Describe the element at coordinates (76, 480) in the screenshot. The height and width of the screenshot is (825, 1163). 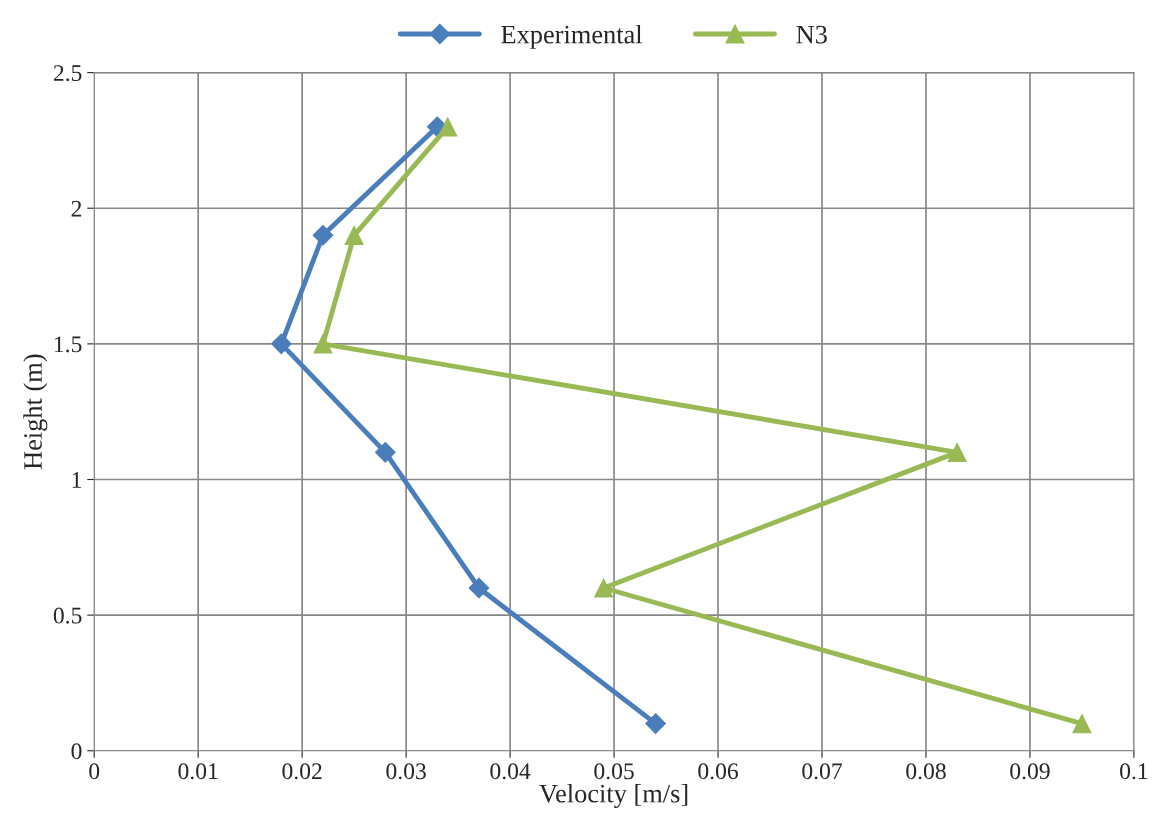
I see `y-tick-label: 1` at that location.